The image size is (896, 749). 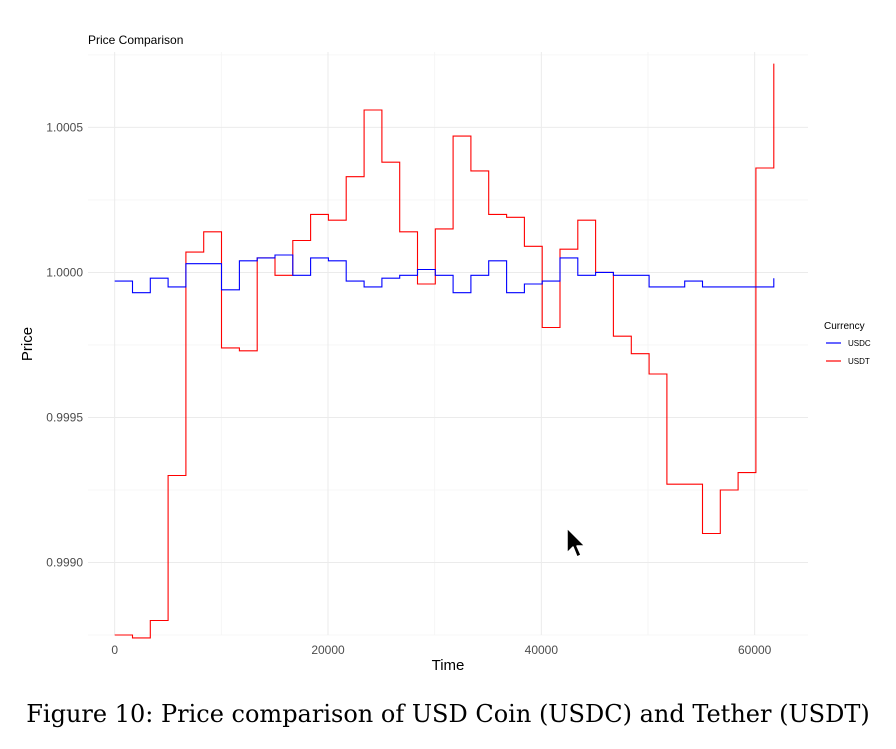 I want to click on x-axis-ticks: 0 20000 40000 60000, so click(x=441, y=650).